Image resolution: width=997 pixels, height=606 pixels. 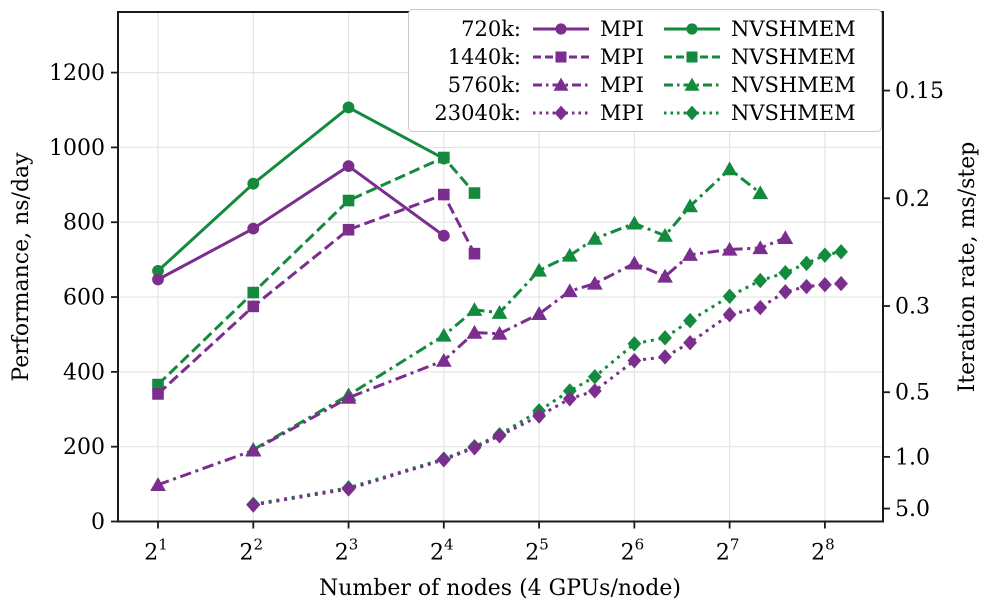 I want to click on x-axis: 21 22 23 24 25 26 27 28, so click(x=489, y=543).